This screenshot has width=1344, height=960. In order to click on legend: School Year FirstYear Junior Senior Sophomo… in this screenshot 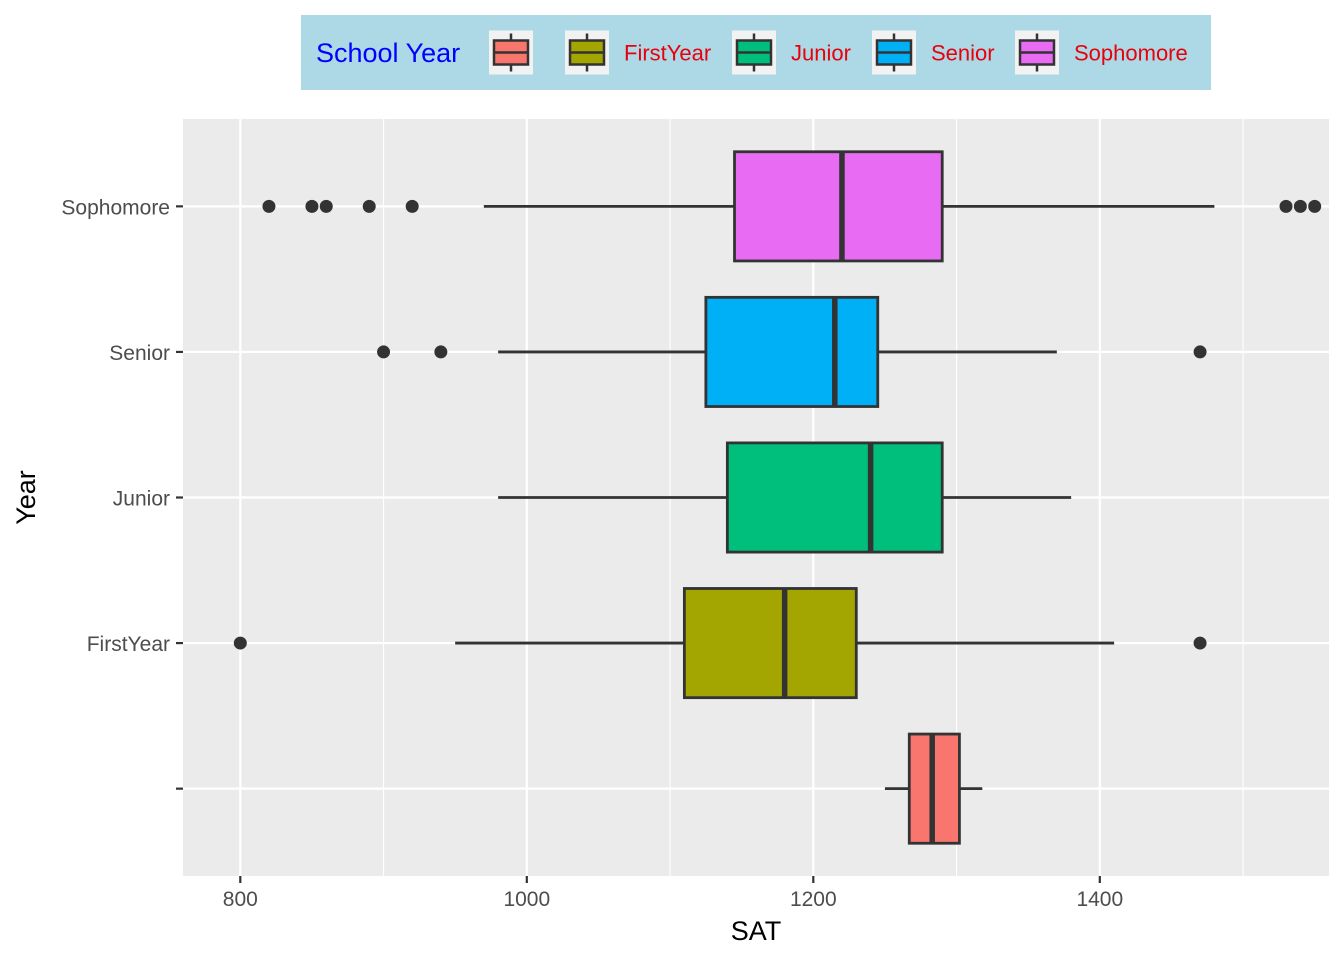, I will do `click(756, 52)`.